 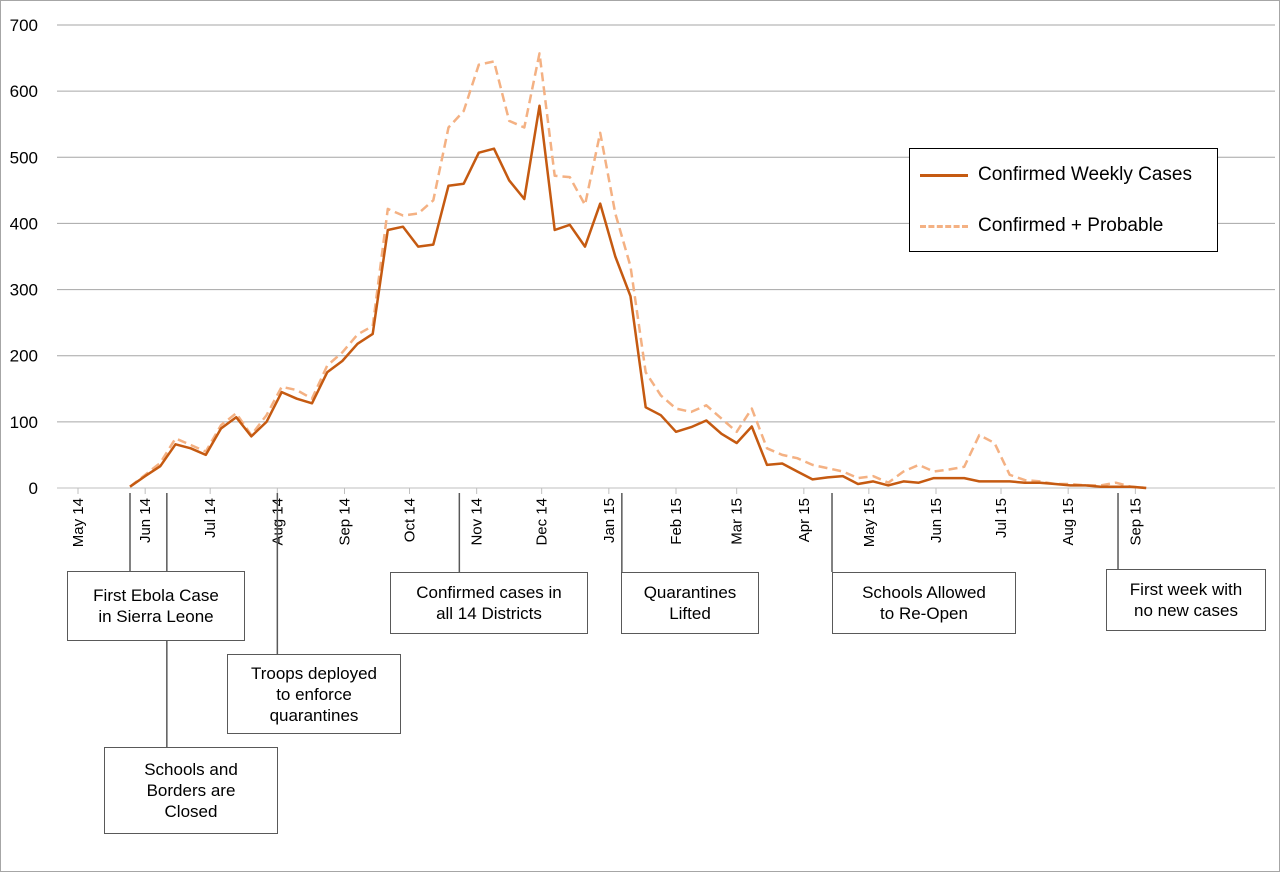 I want to click on y-tick-label: 600, so click(x=24, y=91).